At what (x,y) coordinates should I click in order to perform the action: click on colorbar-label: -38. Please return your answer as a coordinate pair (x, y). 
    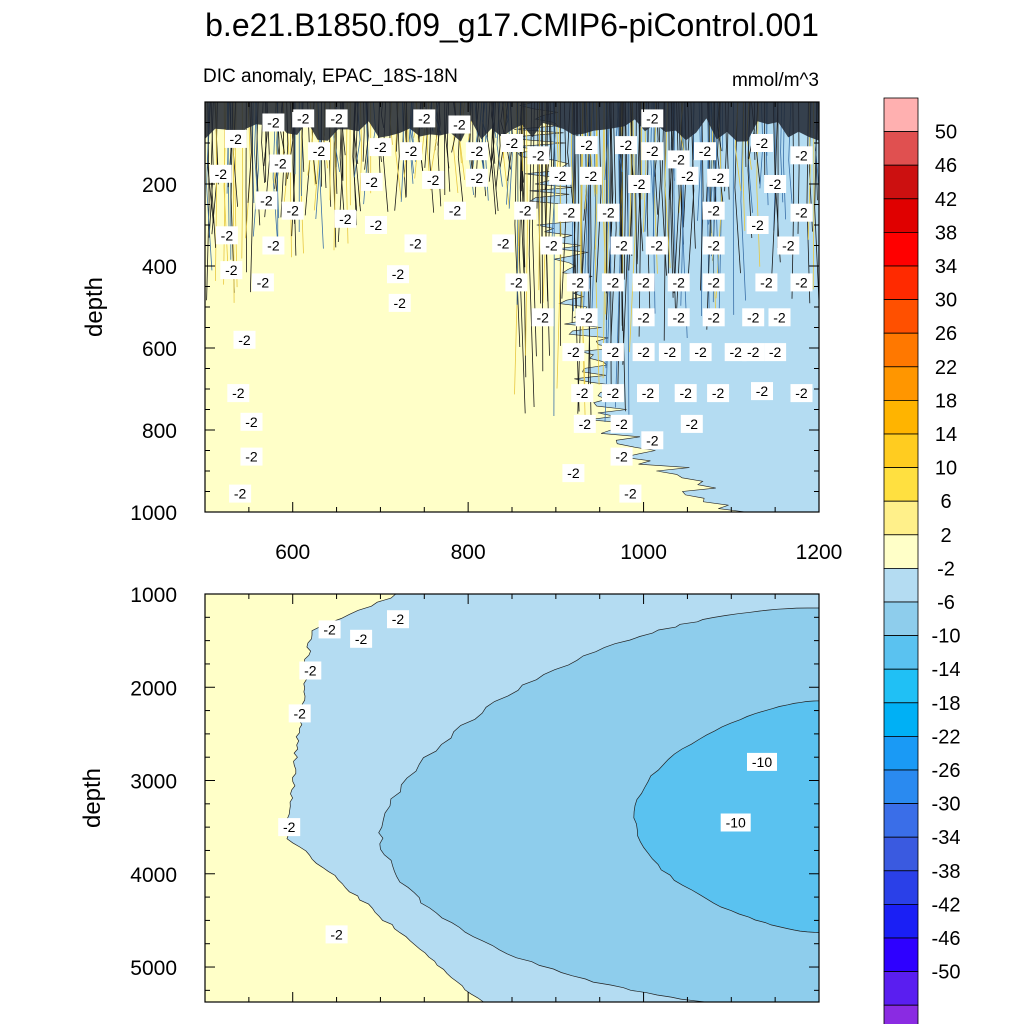
    Looking at the image, I should click on (946, 872).